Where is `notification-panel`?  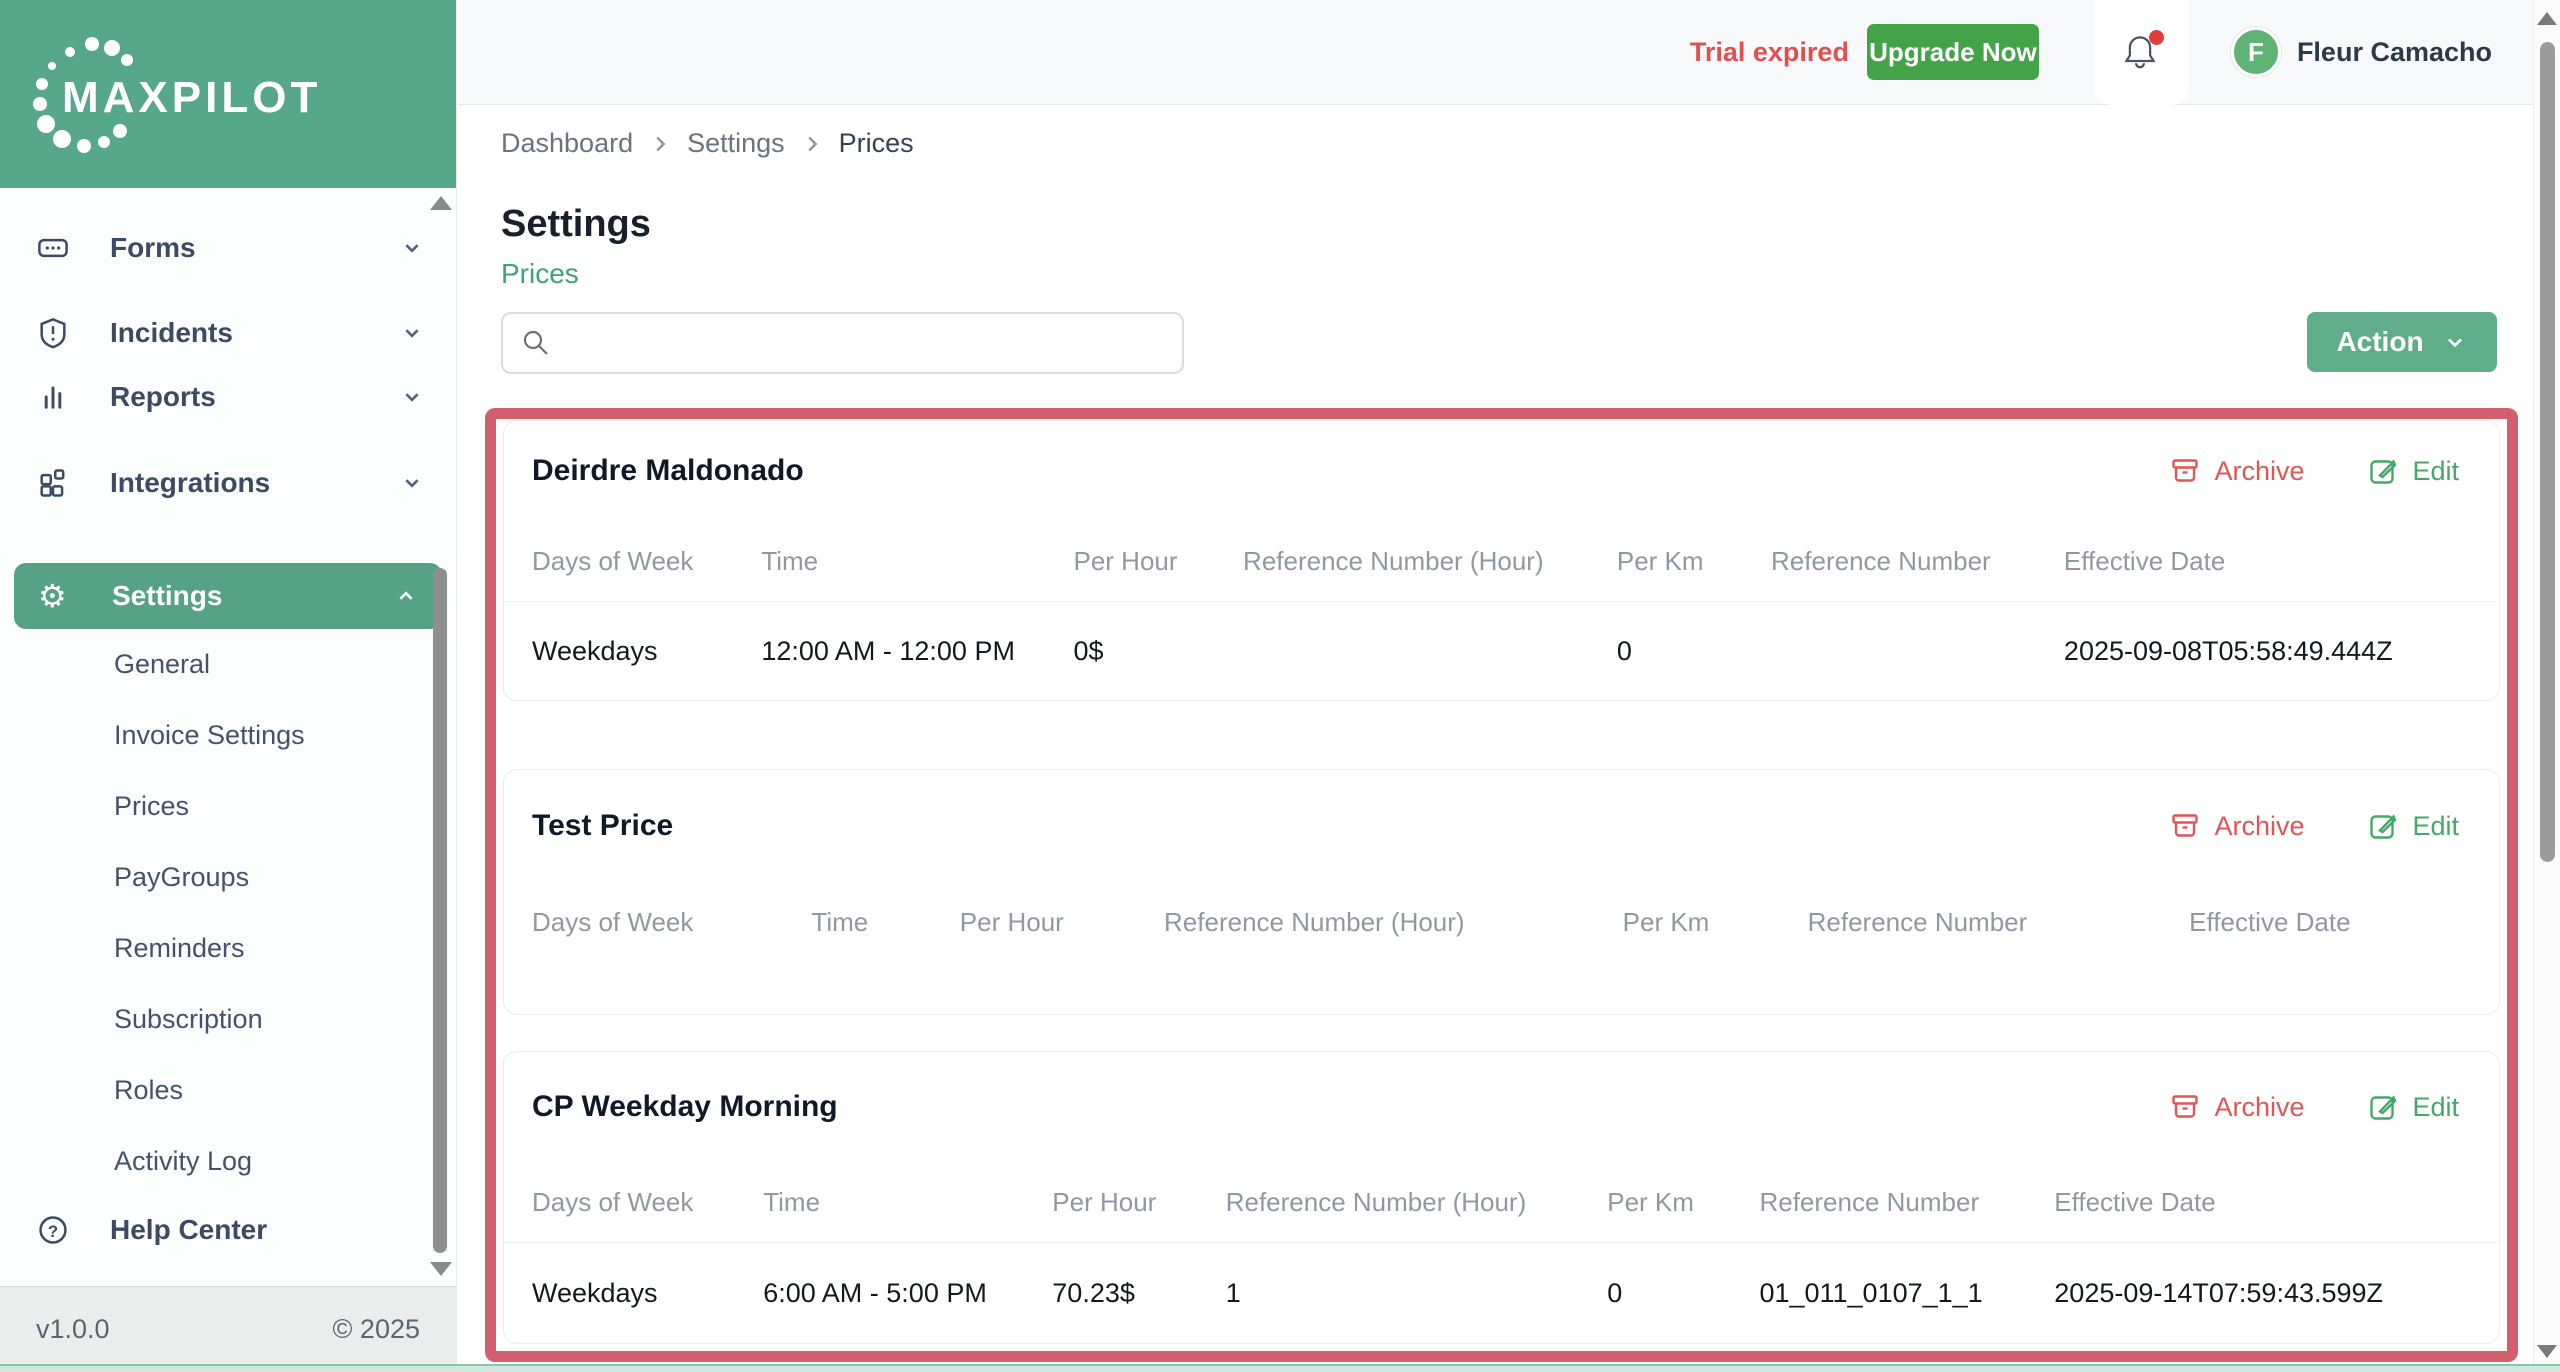
notification-panel is located at coordinates (2141, 52).